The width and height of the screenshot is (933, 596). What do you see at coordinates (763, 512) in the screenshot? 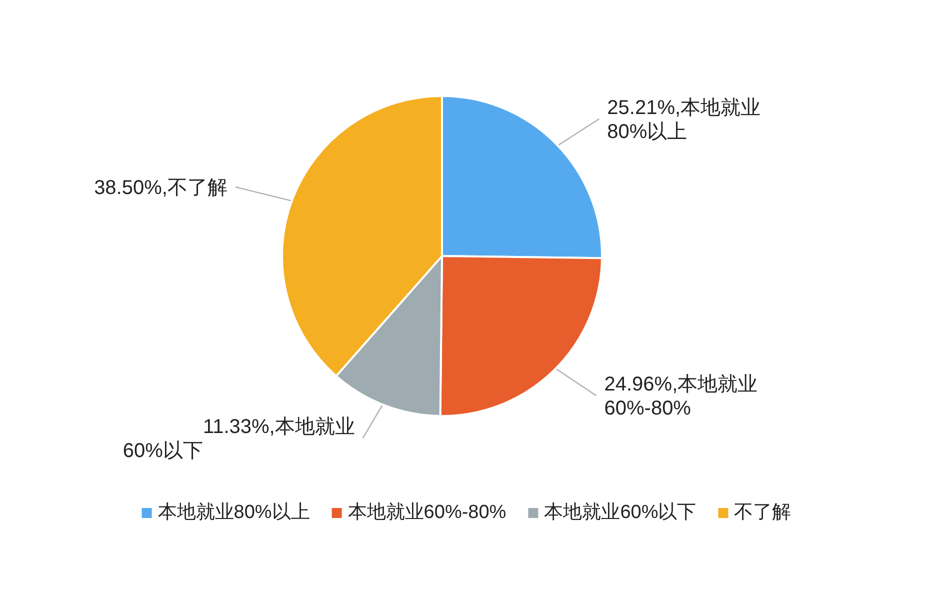
I see `legend-label: 不了解` at bounding box center [763, 512].